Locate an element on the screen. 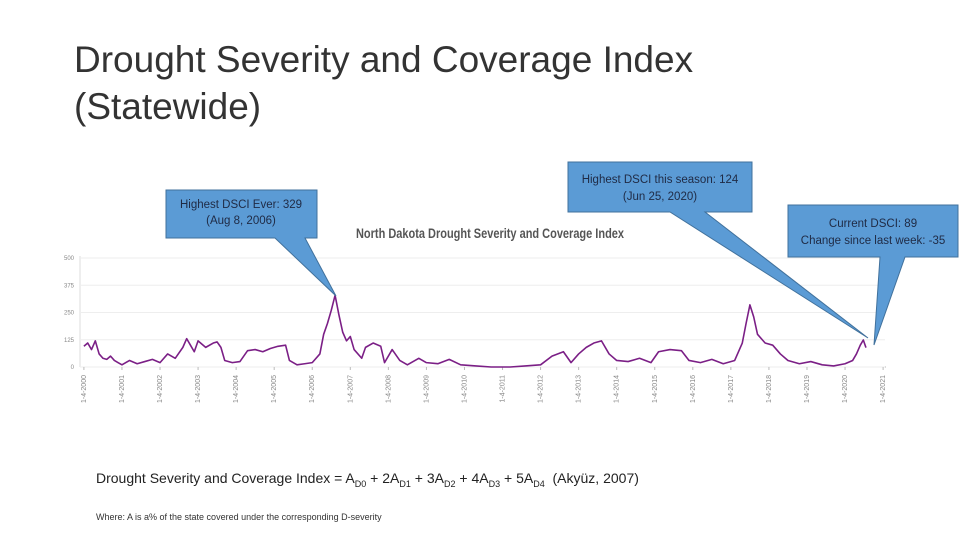 This screenshot has width=960, height=540. x-tick-label: 1-4-2013 is located at coordinates (579, 389).